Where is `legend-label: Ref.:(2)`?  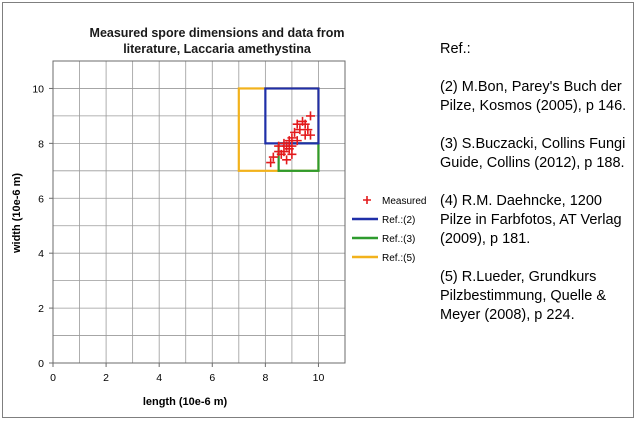
legend-label: Ref.:(2) is located at coordinates (398, 220).